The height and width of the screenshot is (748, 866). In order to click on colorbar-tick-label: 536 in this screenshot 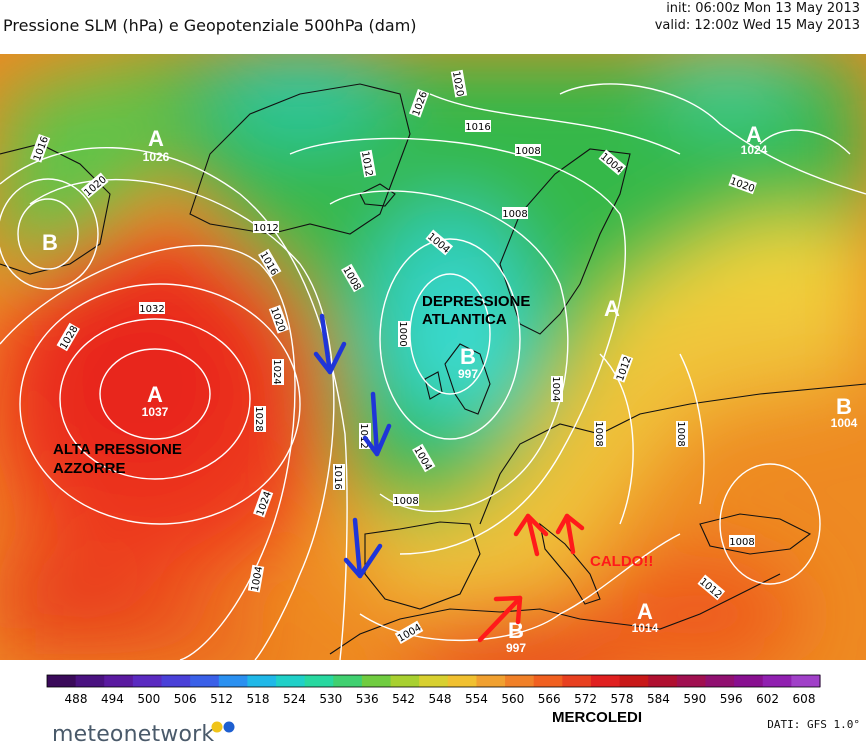, I will do `click(367, 699)`.